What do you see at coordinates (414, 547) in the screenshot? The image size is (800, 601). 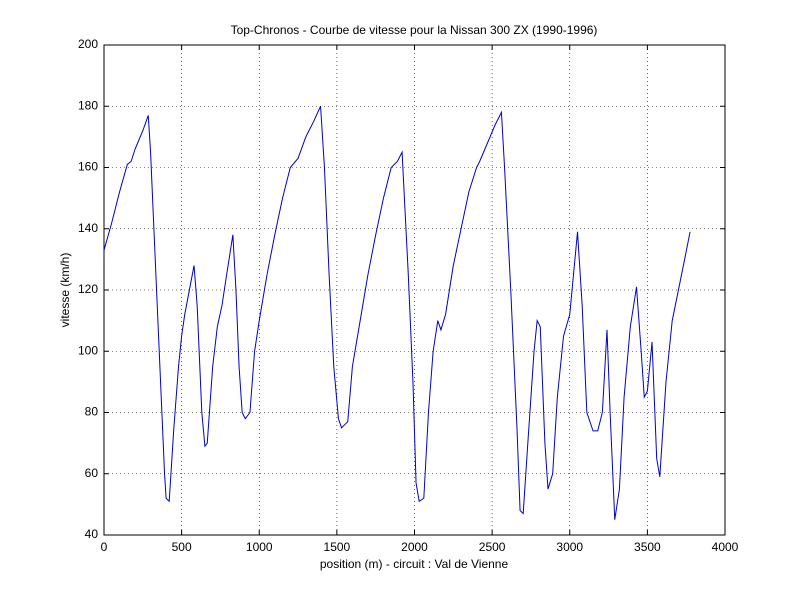 I see `x-tick-label: 2000` at bounding box center [414, 547].